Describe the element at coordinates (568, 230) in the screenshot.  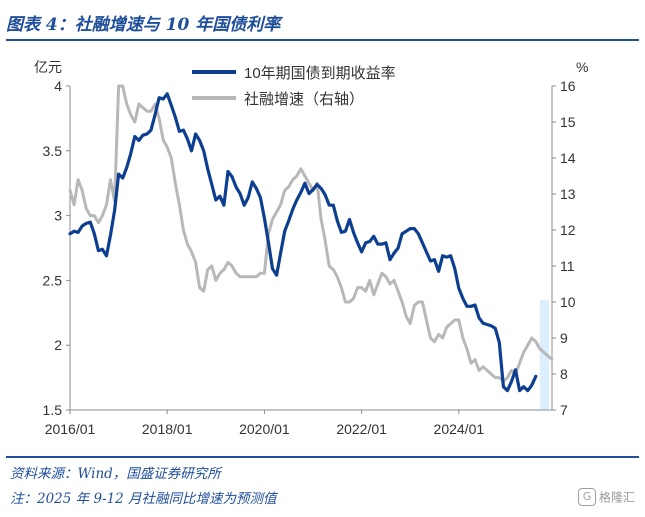
I see `right-tick-label: 12` at that location.